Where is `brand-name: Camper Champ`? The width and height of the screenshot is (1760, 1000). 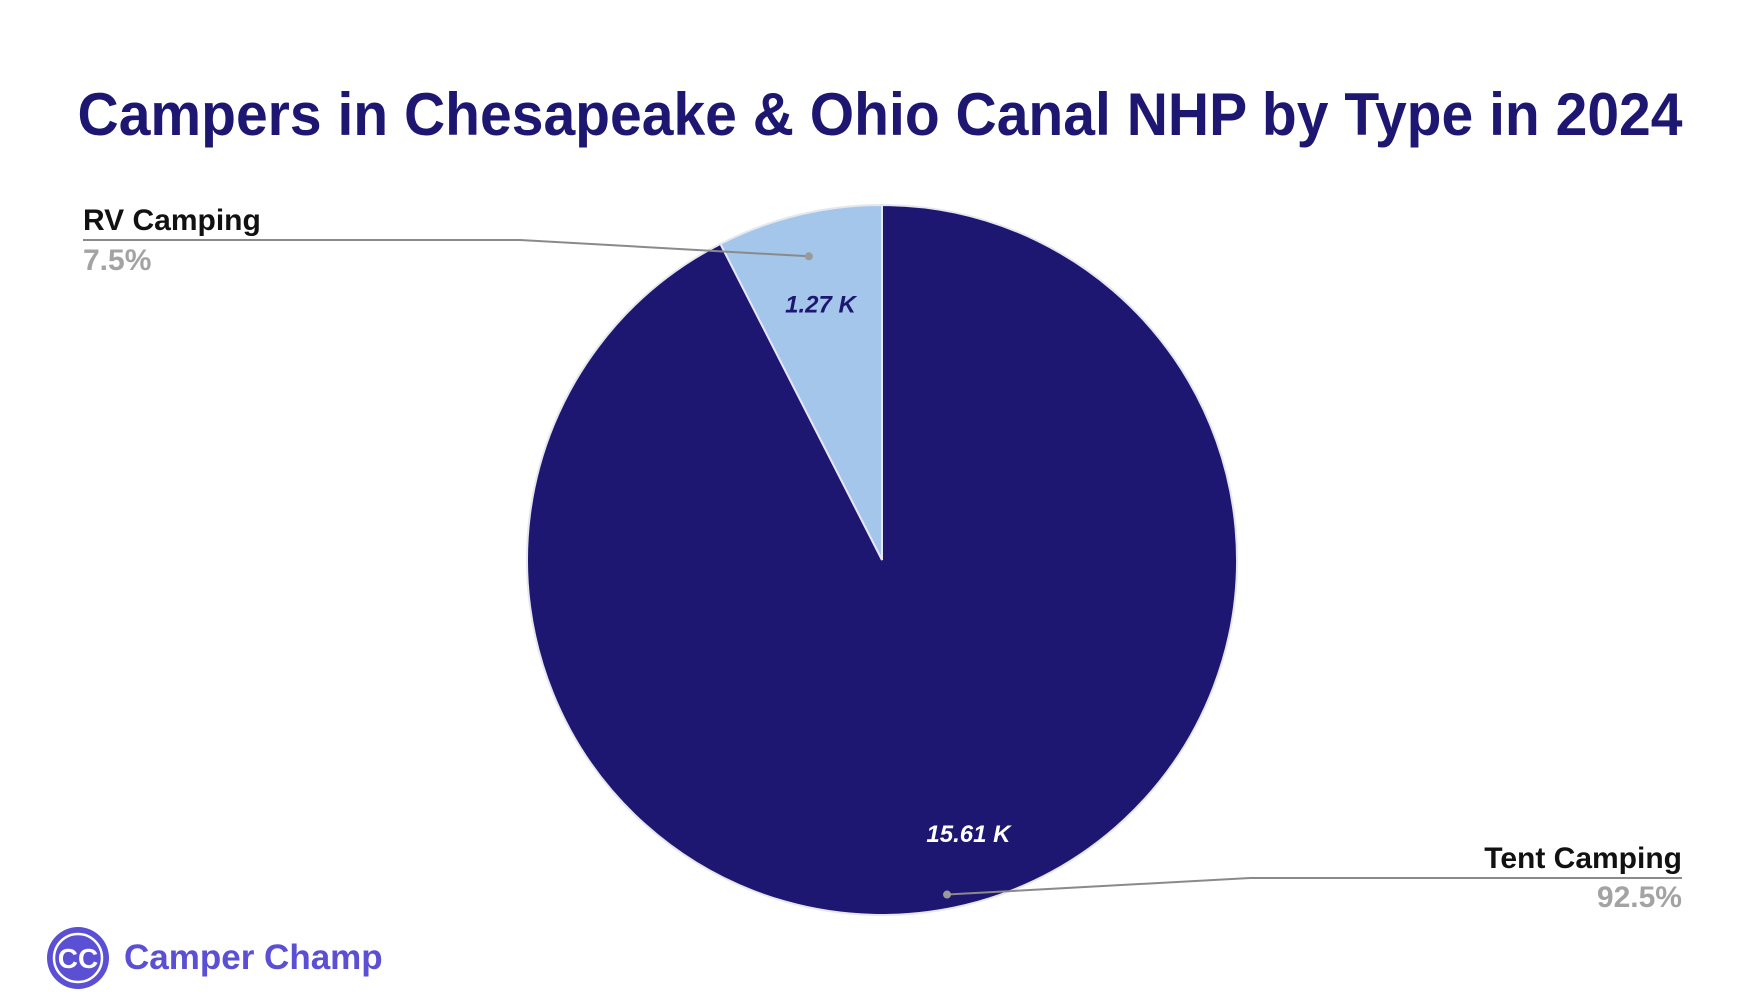
brand-name: Camper Champ is located at coordinates (253, 957).